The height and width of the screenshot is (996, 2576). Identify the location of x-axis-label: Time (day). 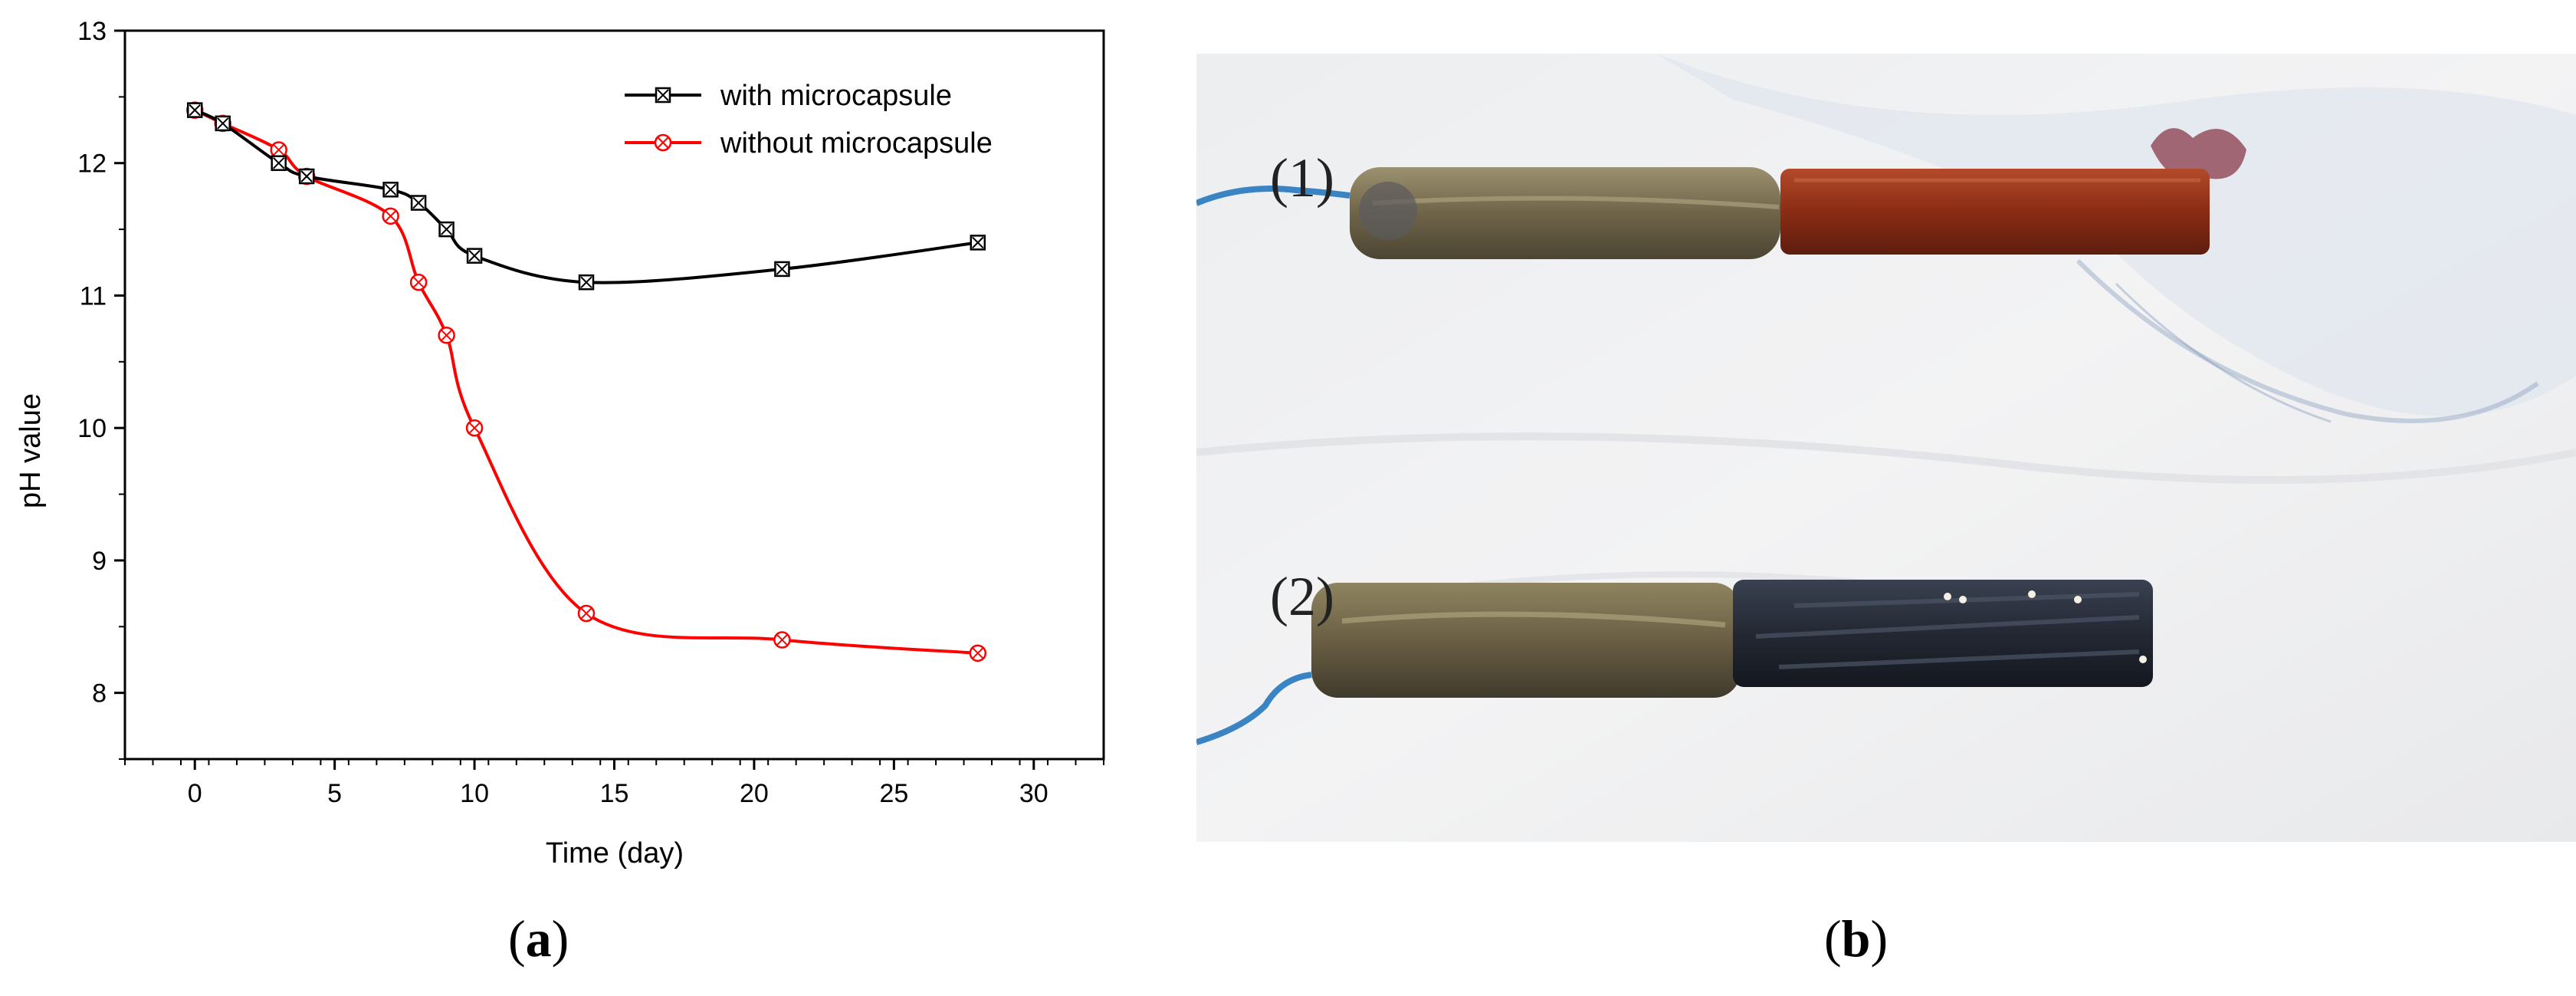
(615, 853).